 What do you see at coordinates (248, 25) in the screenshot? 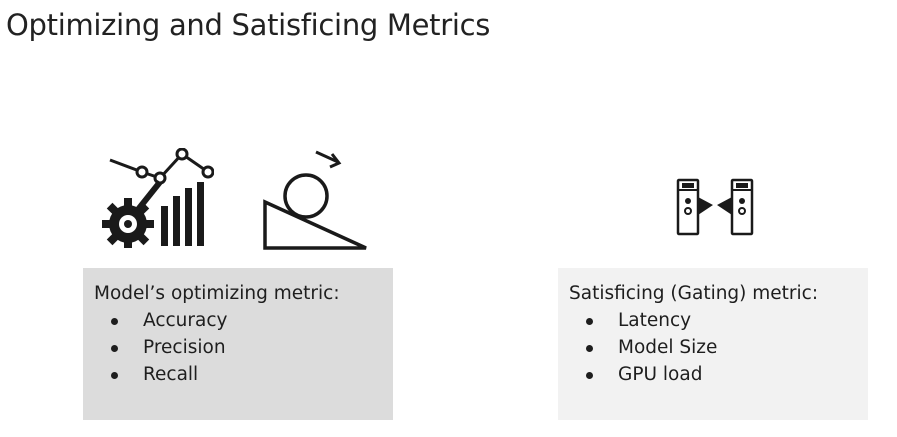
I see `slide-title: Optimizing and Satisficing Metrics` at bounding box center [248, 25].